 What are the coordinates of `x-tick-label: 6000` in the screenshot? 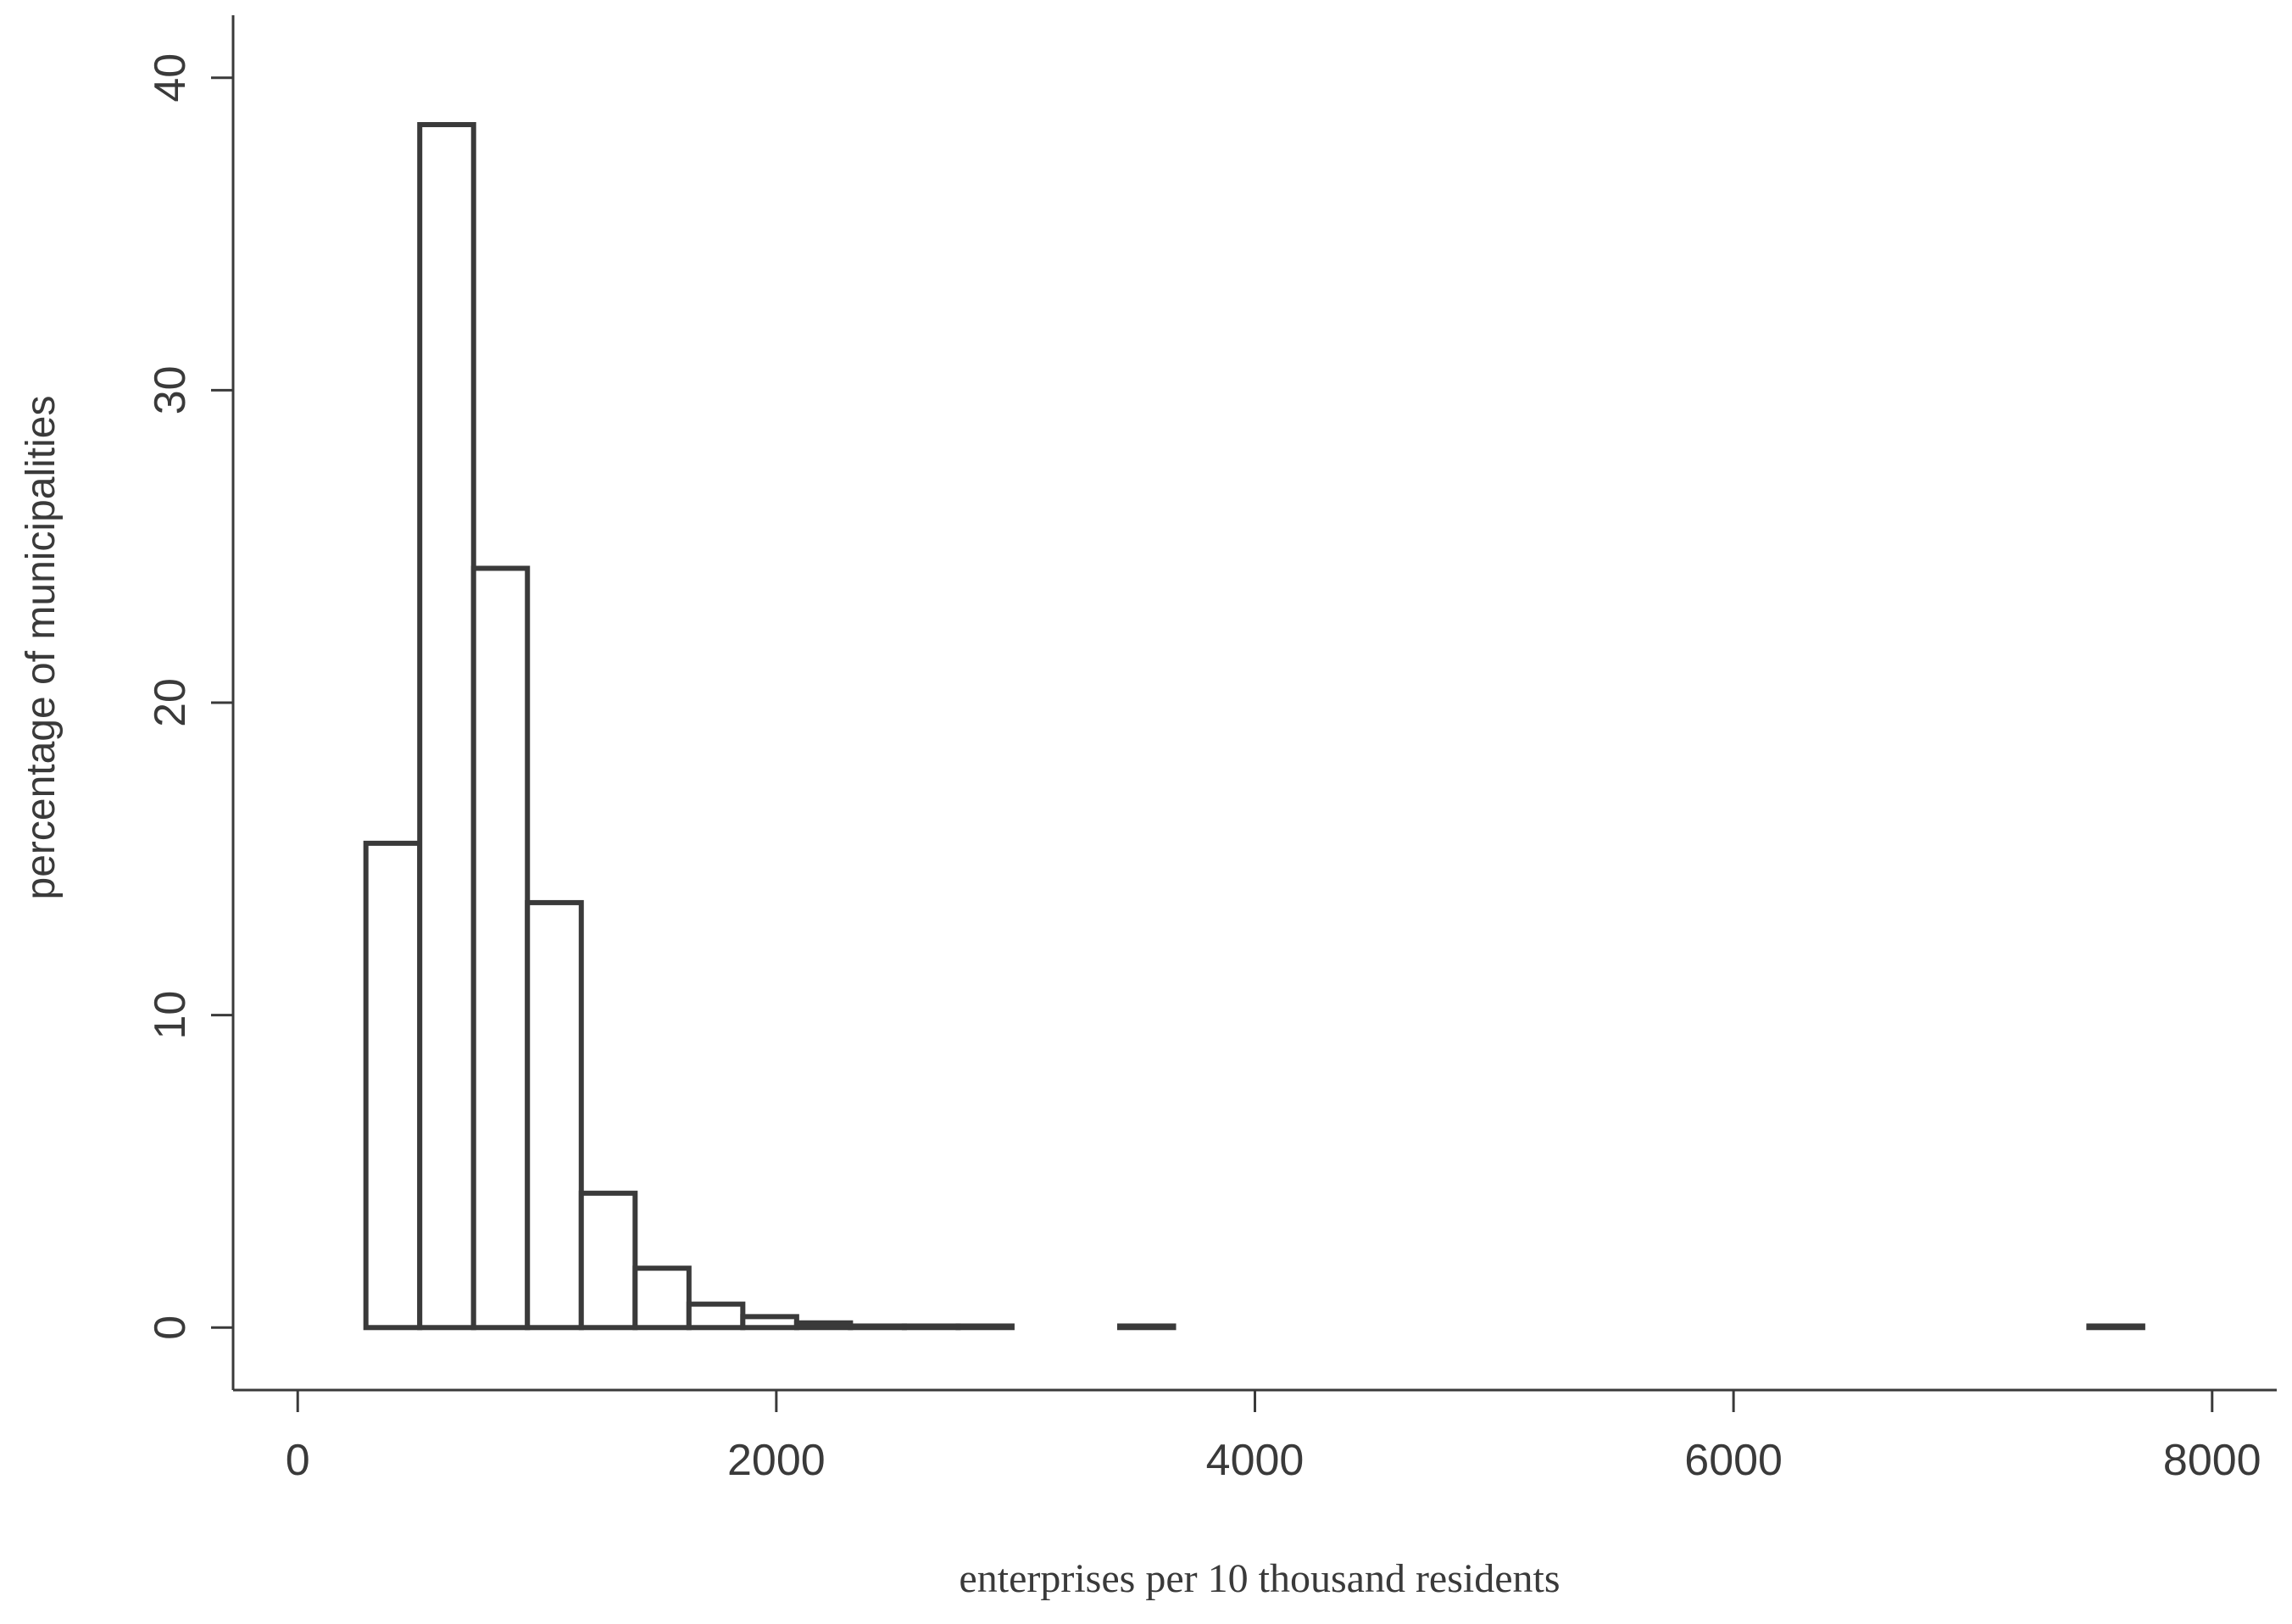 It's located at (1734, 1460).